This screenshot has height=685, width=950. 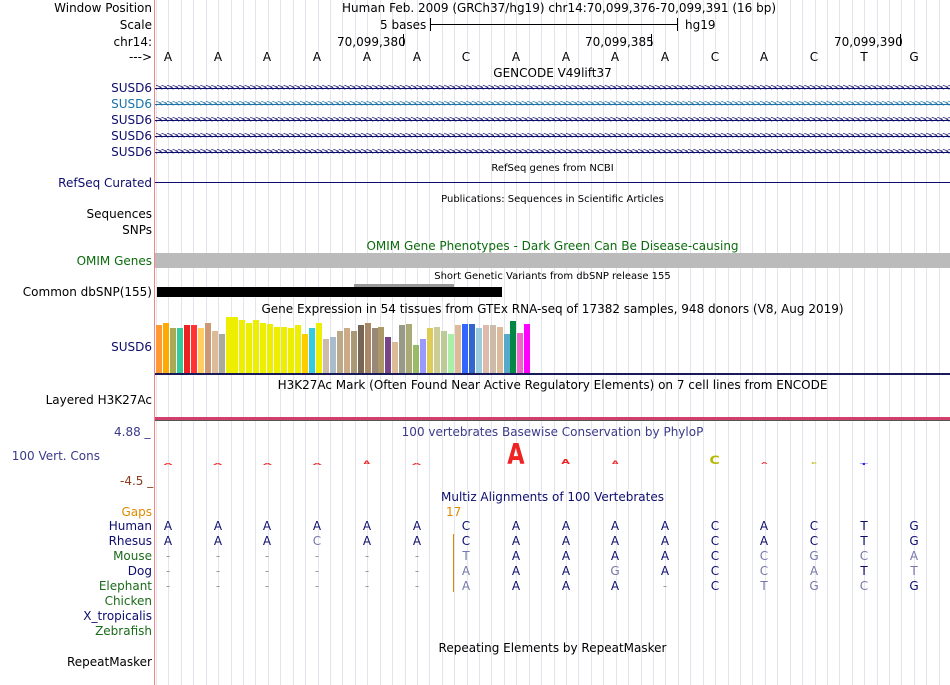 What do you see at coordinates (132, 556) in the screenshot?
I see `multiz-species-label: Mouse` at bounding box center [132, 556].